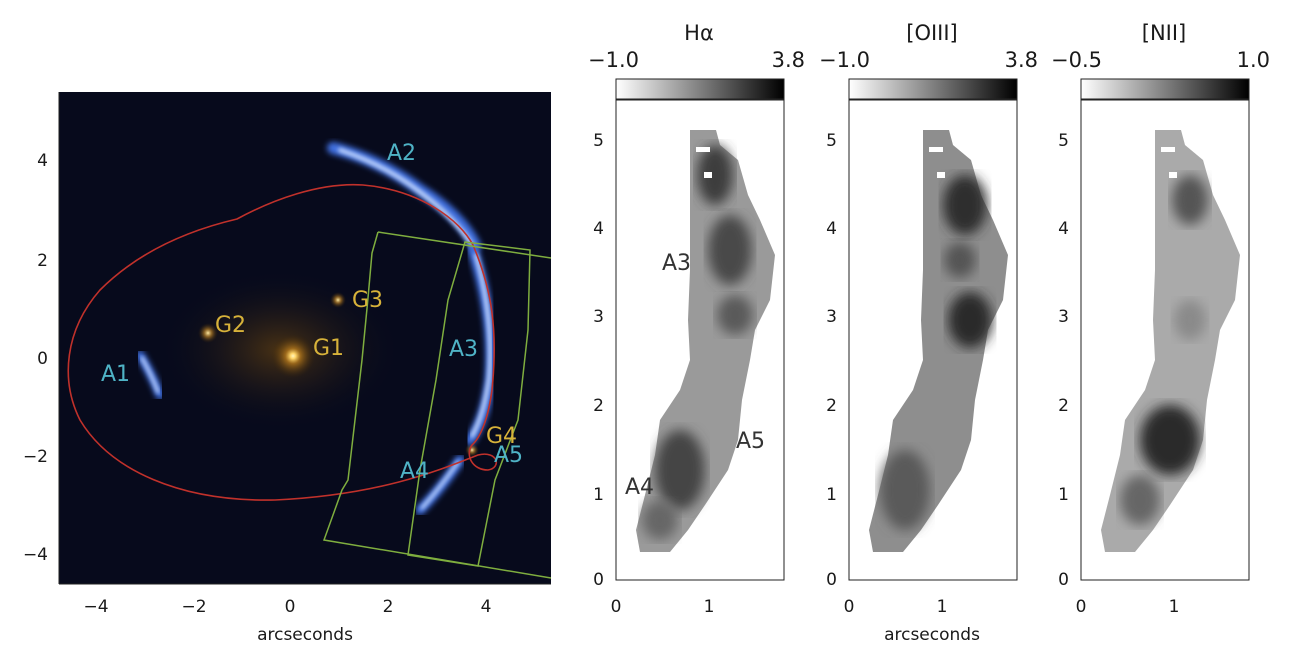  I want to click on map-label-a3: A3, so click(676, 263).